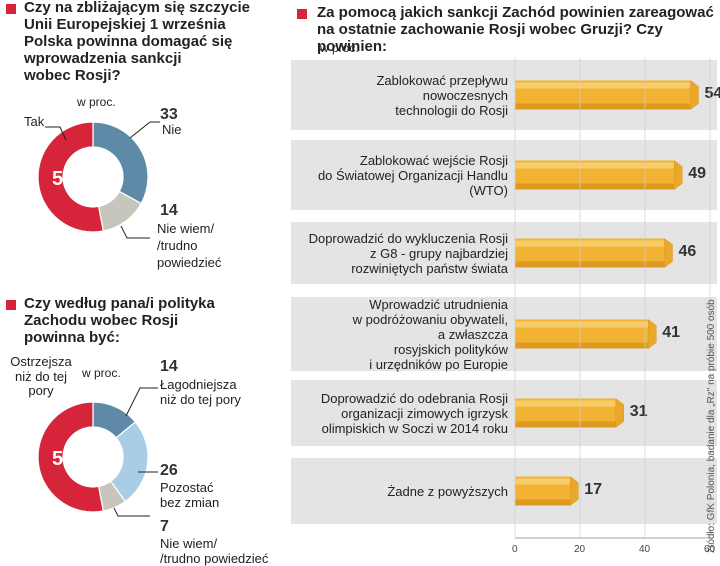  Describe the element at coordinates (579, 549) in the screenshot. I see `x-tick-label: 20` at that location.